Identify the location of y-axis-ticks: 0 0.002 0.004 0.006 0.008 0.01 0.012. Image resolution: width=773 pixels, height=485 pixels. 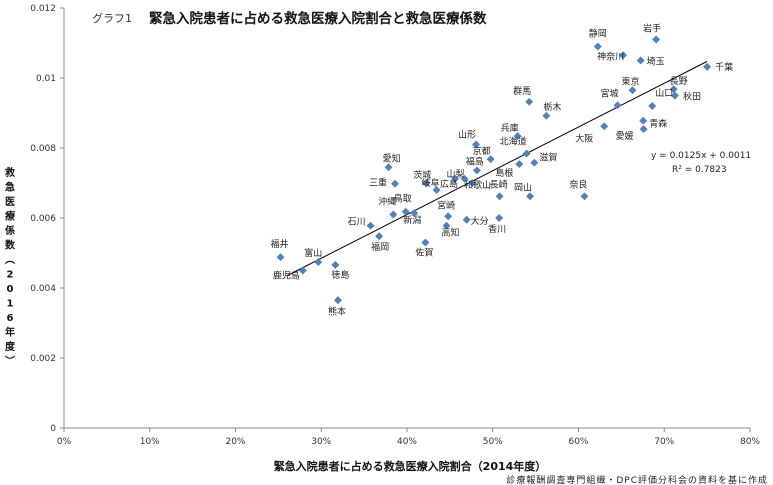
(47, 219).